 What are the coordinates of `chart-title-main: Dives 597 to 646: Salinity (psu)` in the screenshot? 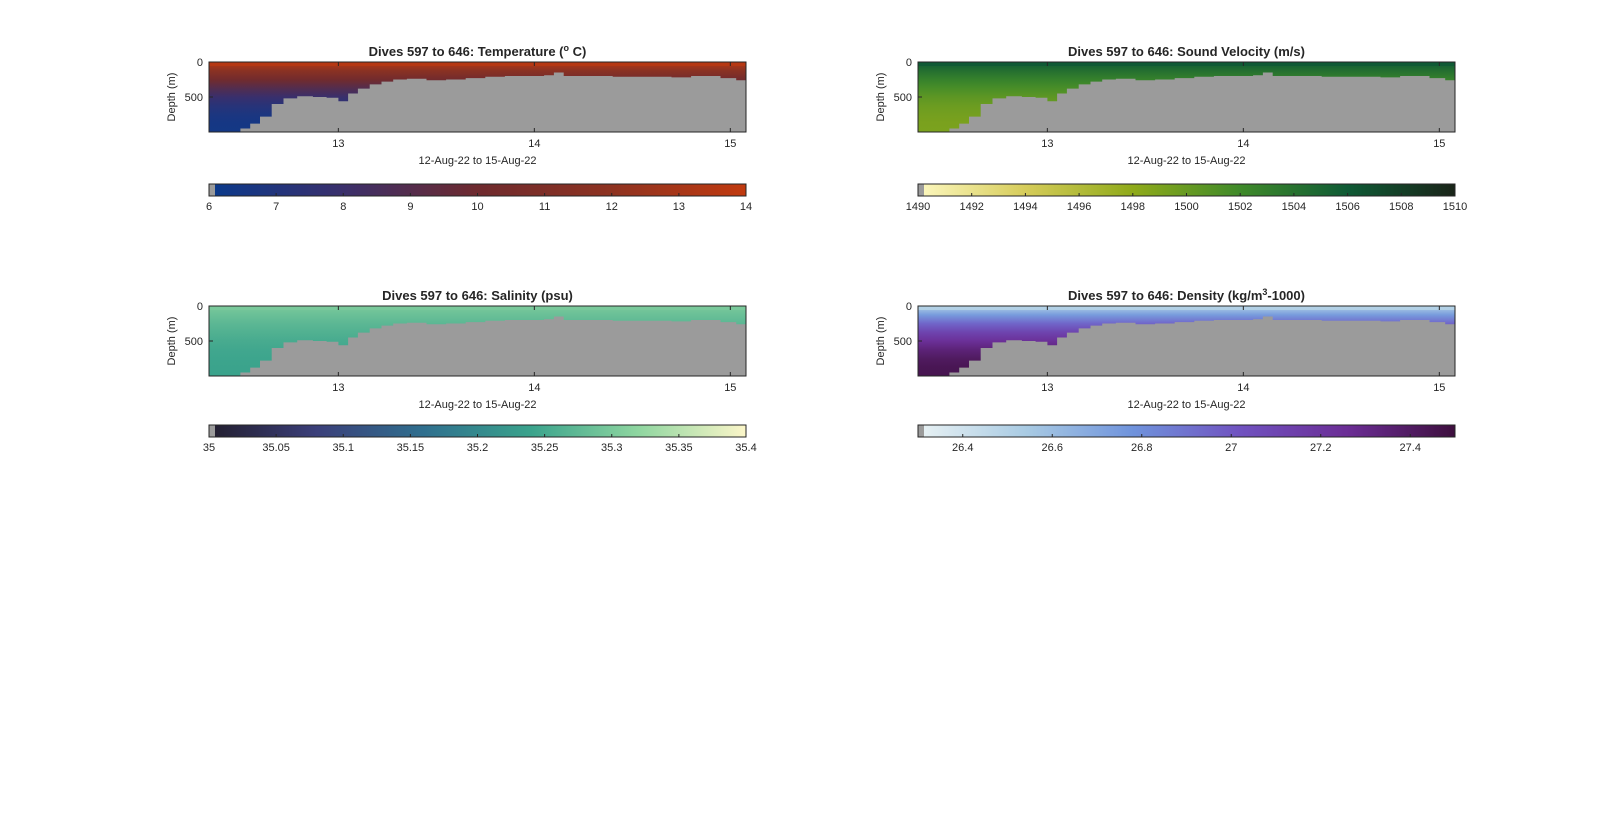 It's located at (477, 295).